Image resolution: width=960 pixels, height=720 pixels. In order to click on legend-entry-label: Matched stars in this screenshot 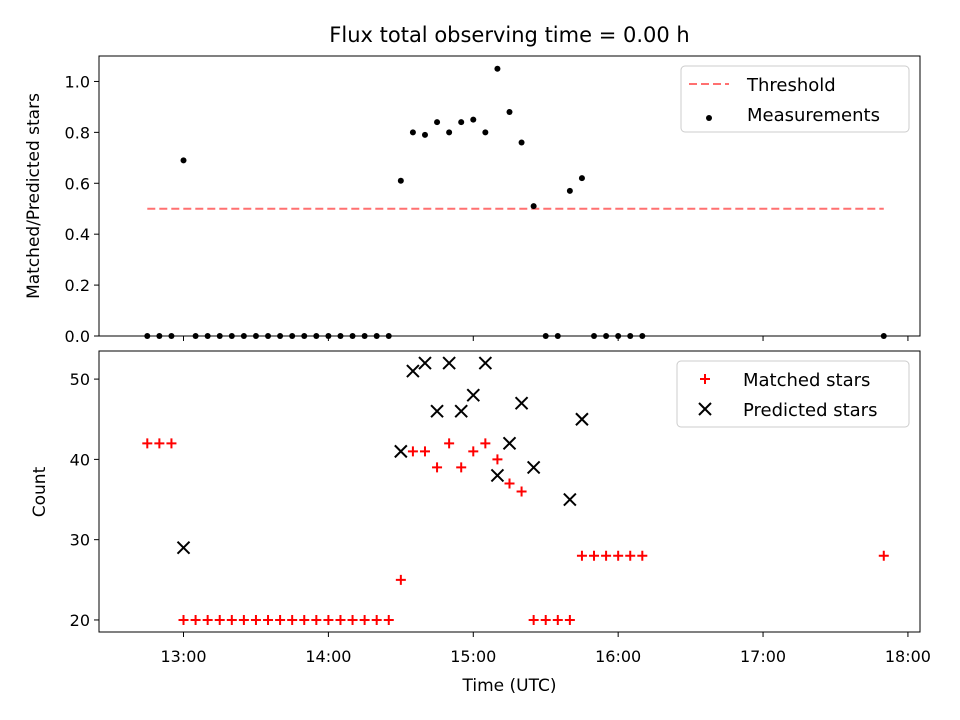, I will do `click(806, 380)`.